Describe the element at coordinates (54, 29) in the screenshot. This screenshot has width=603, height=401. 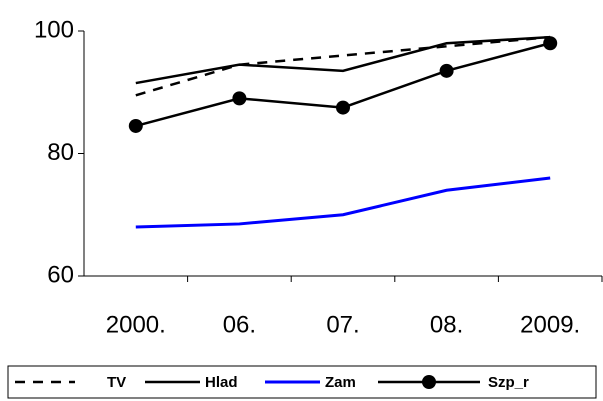
I see `y-tick-label: 100` at that location.